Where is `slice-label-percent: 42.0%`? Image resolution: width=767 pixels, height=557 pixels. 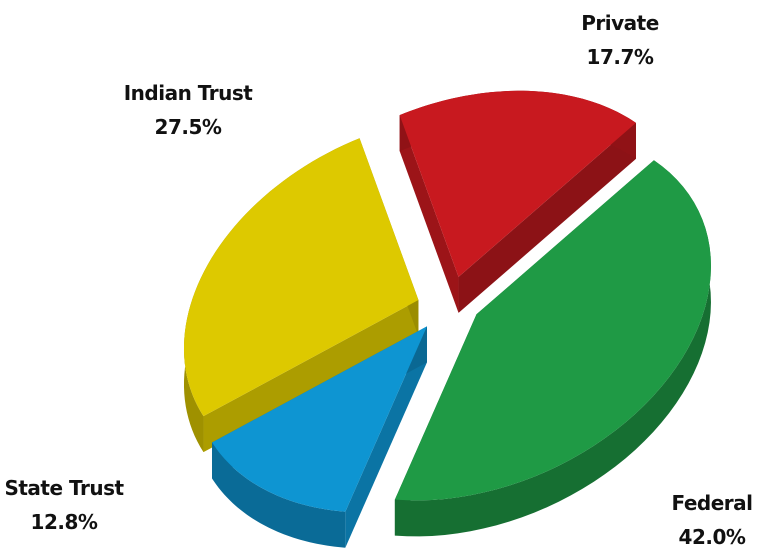 slice-label-percent: 42.0% is located at coordinates (712, 537).